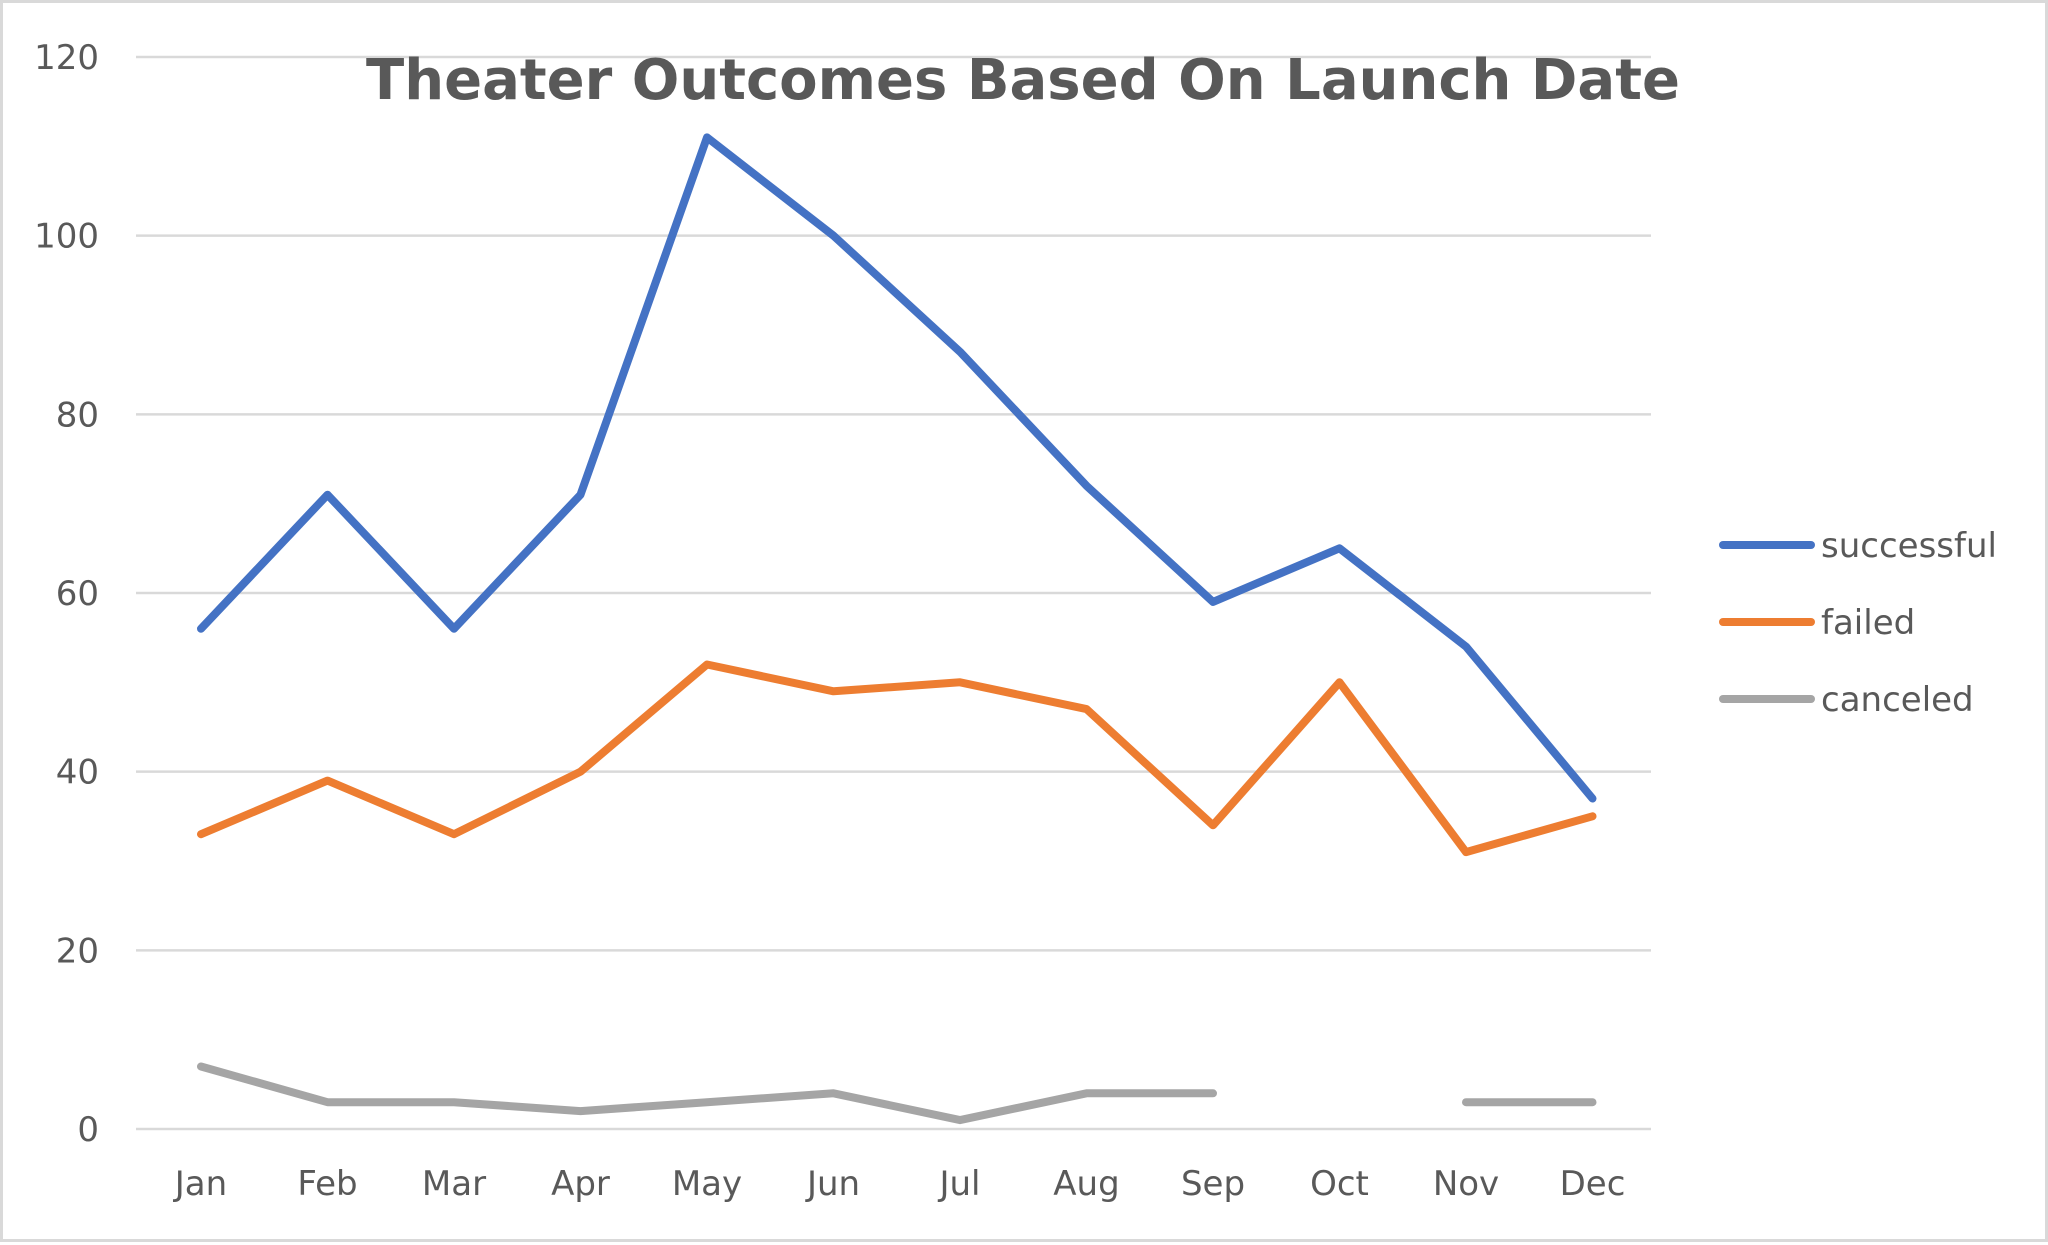  What do you see at coordinates (958, 1184) in the screenshot?
I see `x-tick-label: Jul` at bounding box center [958, 1184].